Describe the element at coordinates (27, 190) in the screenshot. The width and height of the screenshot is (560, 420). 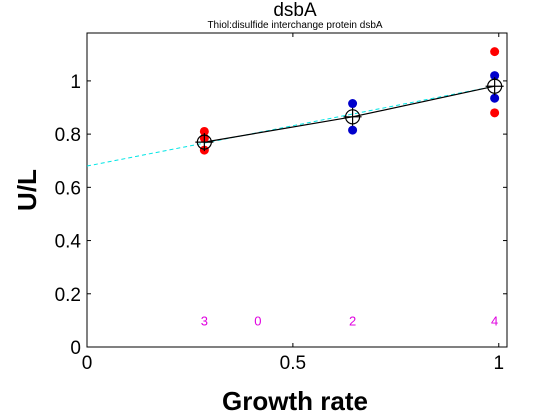
I see `y-axis-label: U/L` at that location.